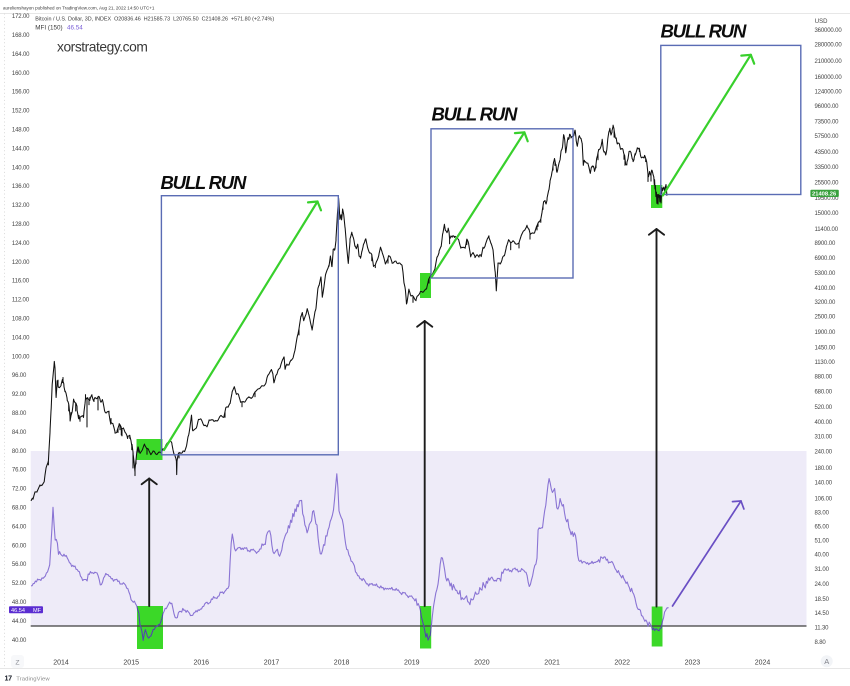  I want to click on svg-text: 18.50, so click(822, 600).